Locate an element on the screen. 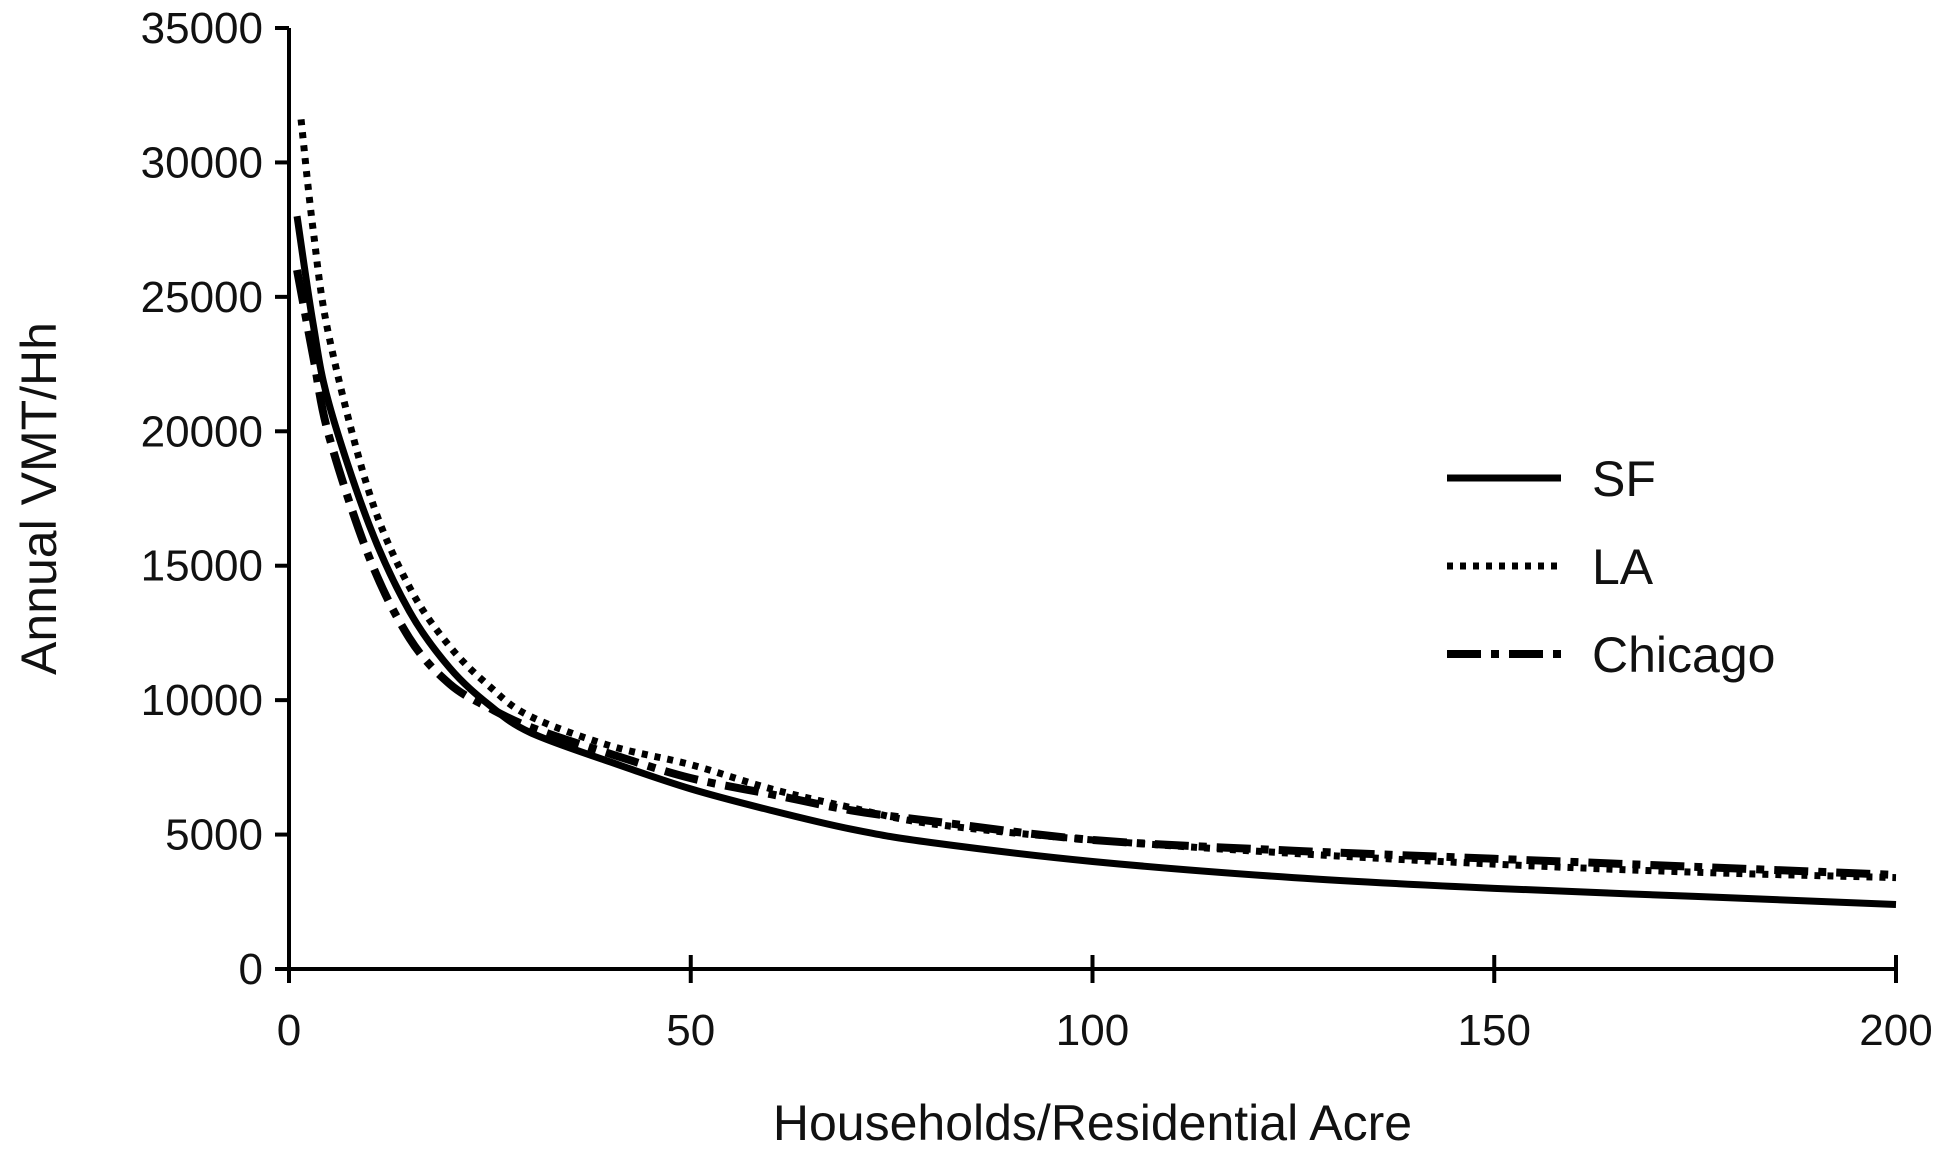 The height and width of the screenshot is (1154, 1948). legend-label-la: LA is located at coordinates (1623, 567).